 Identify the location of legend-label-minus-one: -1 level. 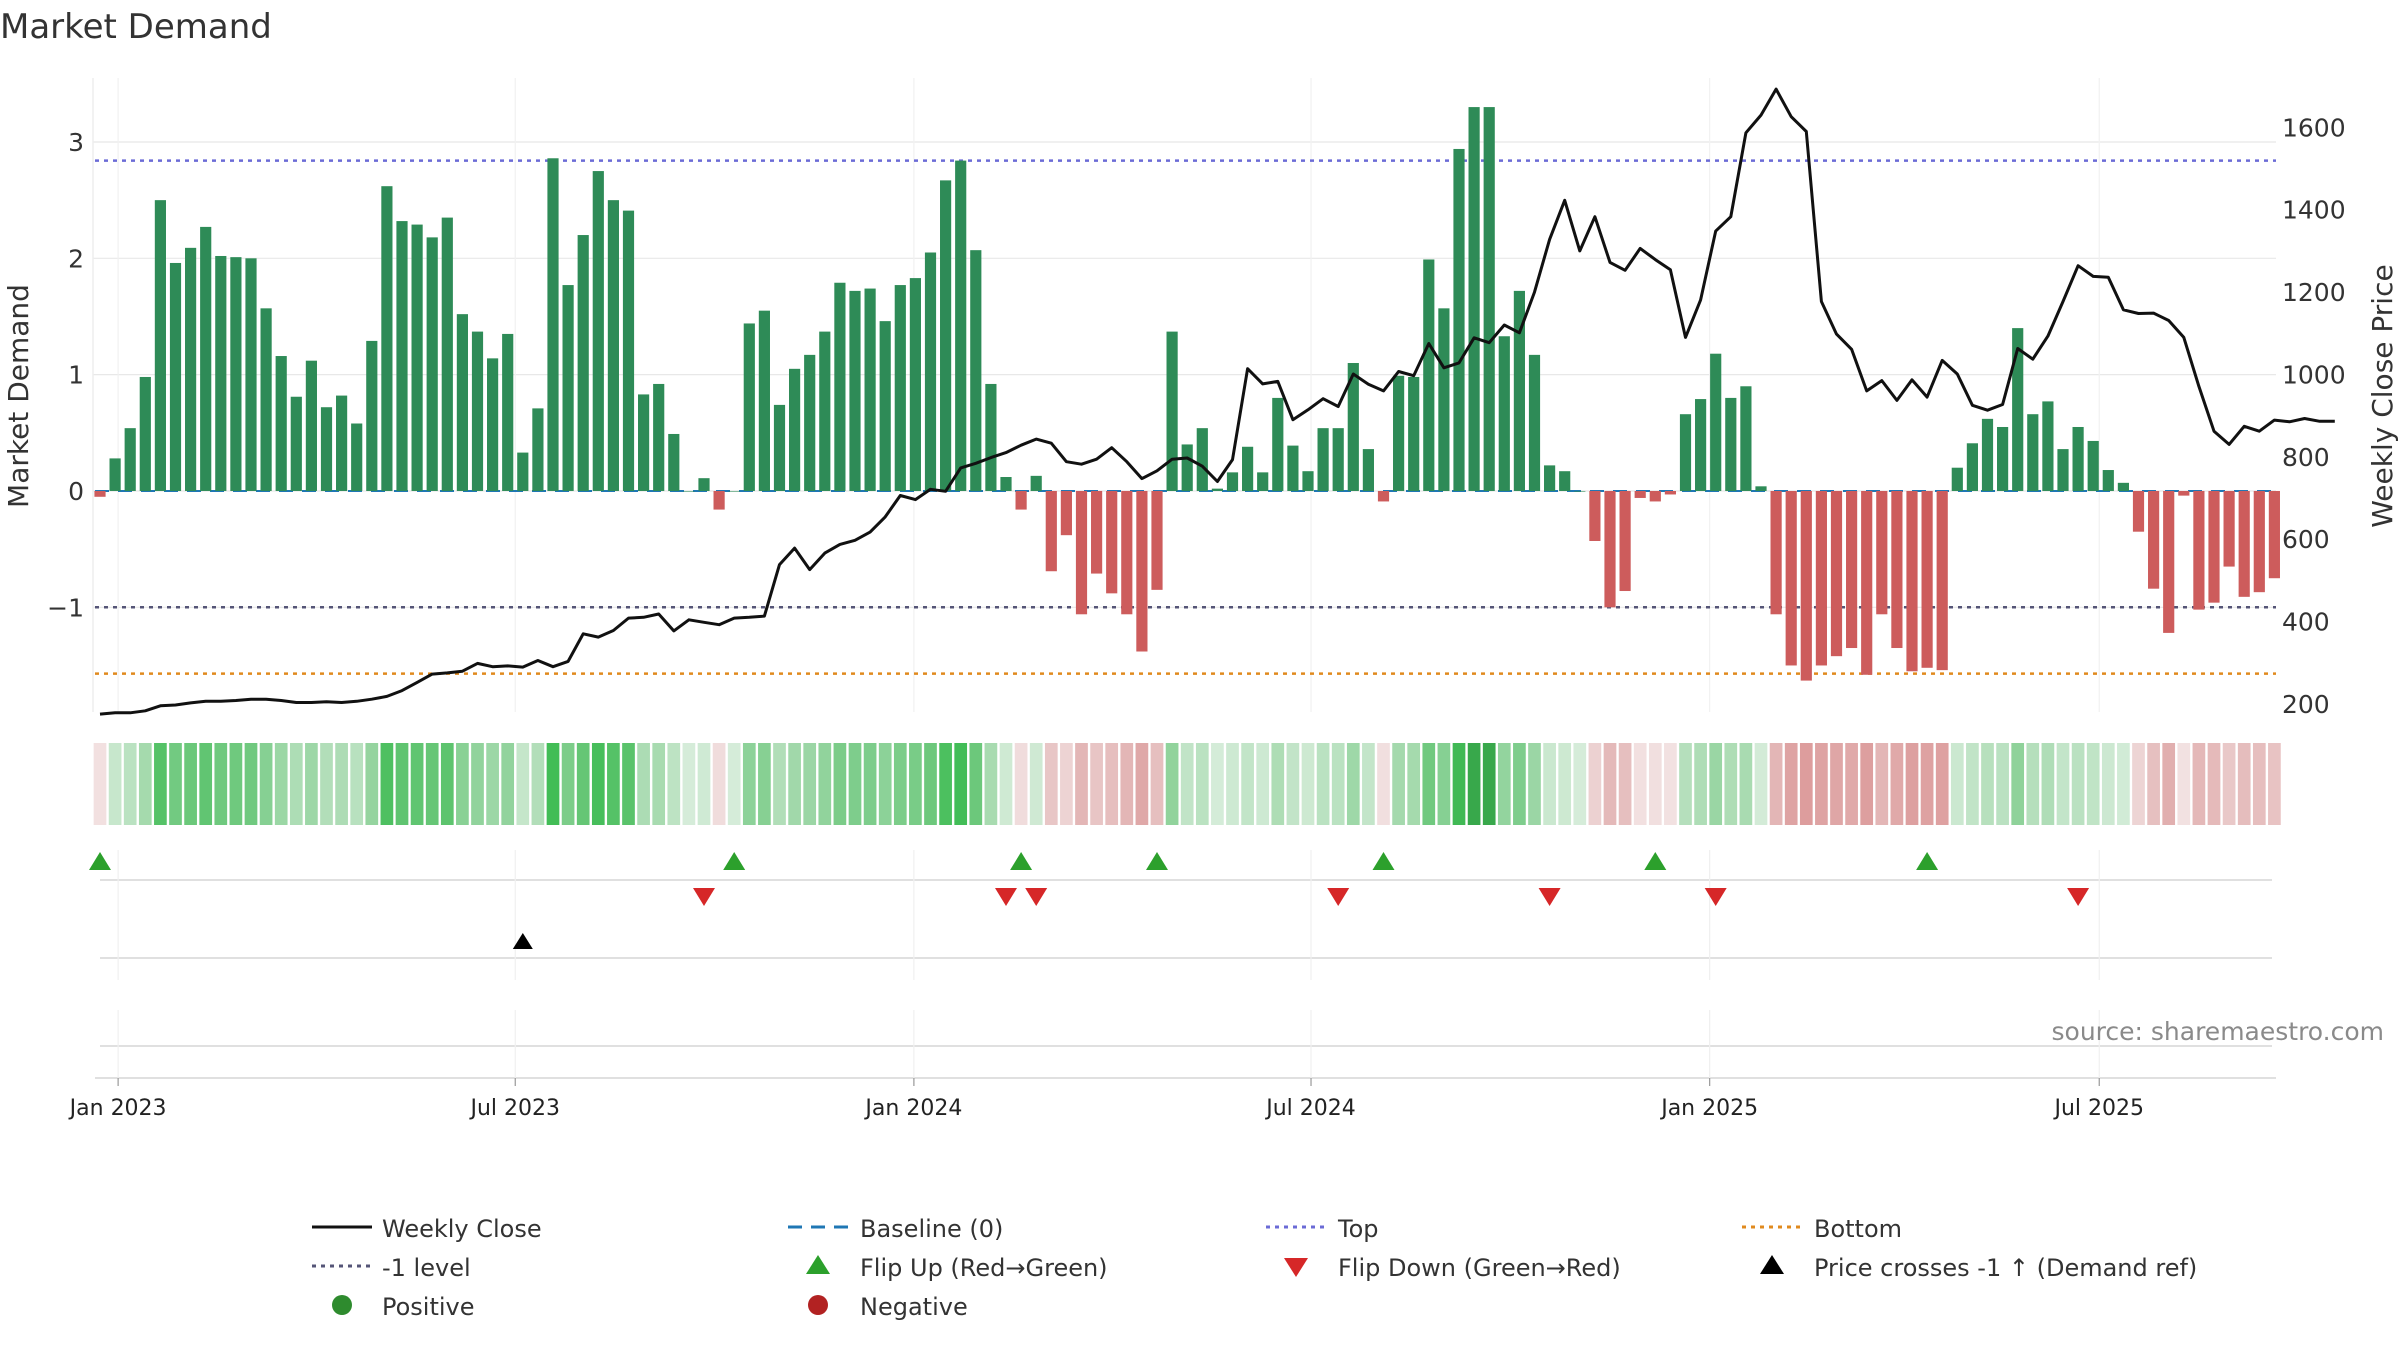
(426, 1268).